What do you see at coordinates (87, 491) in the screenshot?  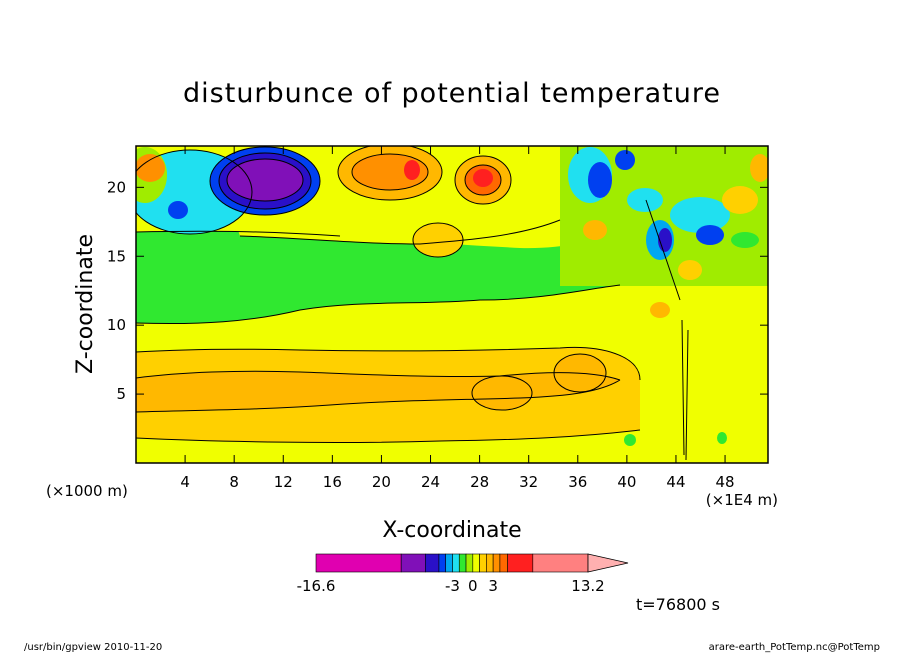 I see `x-unit-label: (×1000 m)` at bounding box center [87, 491].